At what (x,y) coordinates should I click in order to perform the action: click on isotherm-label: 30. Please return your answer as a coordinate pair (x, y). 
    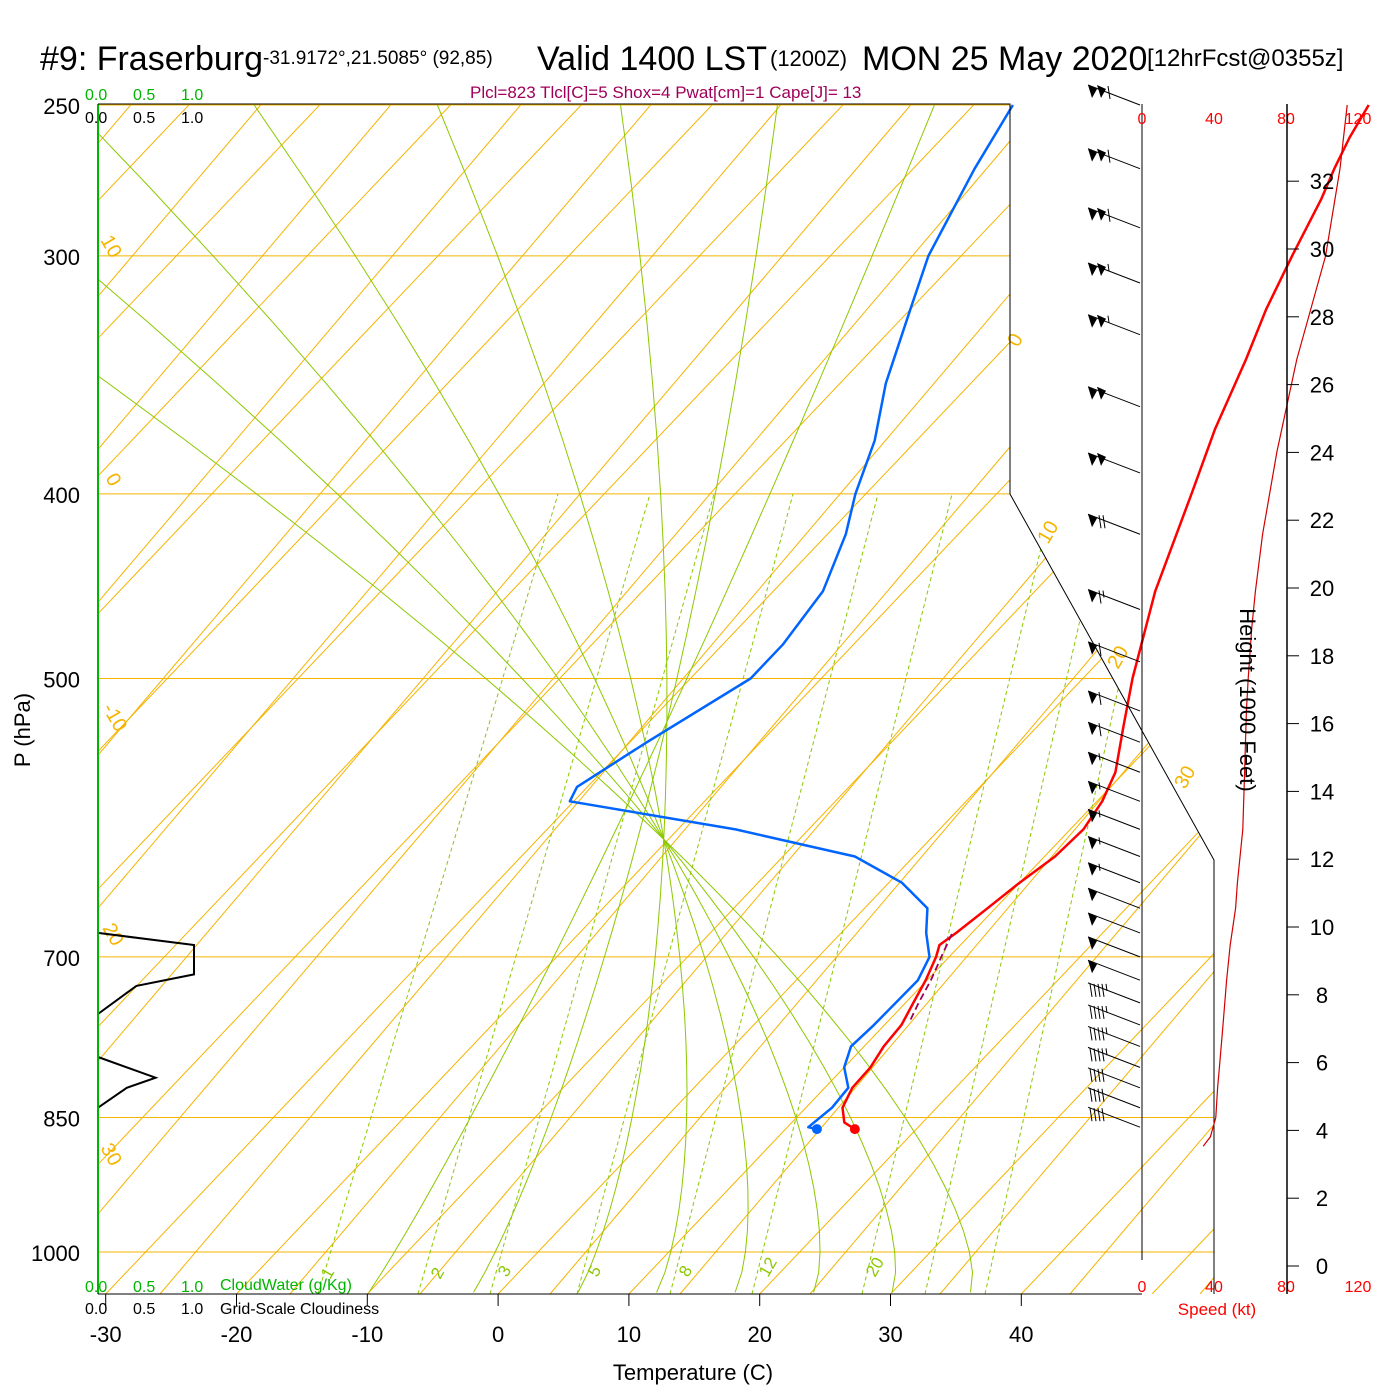
    Looking at the image, I should click on (111, 1155).